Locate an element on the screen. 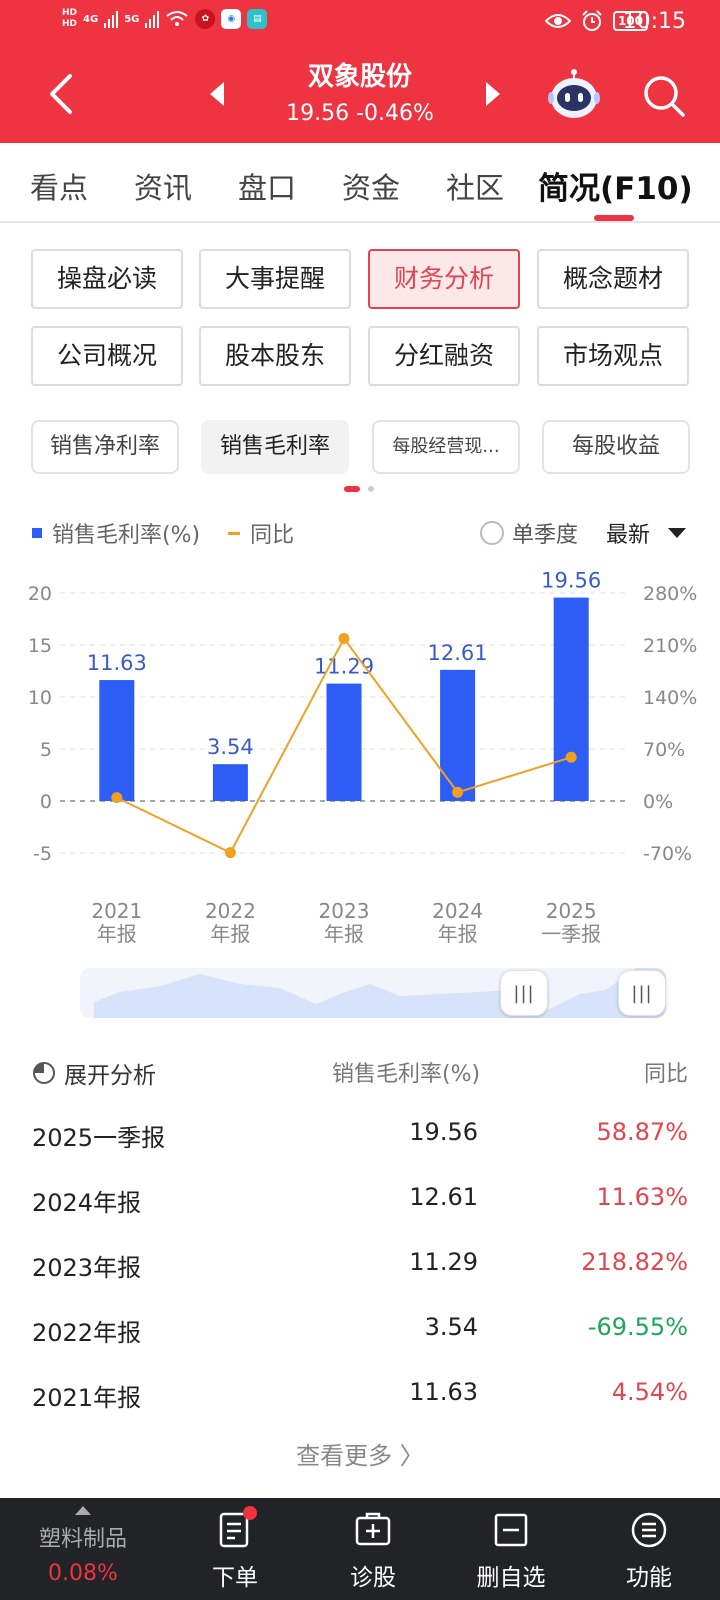 The image size is (720, 1600). y-left-tick: 5 is located at coordinates (46, 750).